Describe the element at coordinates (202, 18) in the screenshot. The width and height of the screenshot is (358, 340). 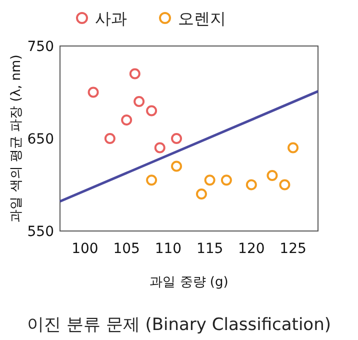
I see `legend-label: 오렌지` at that location.